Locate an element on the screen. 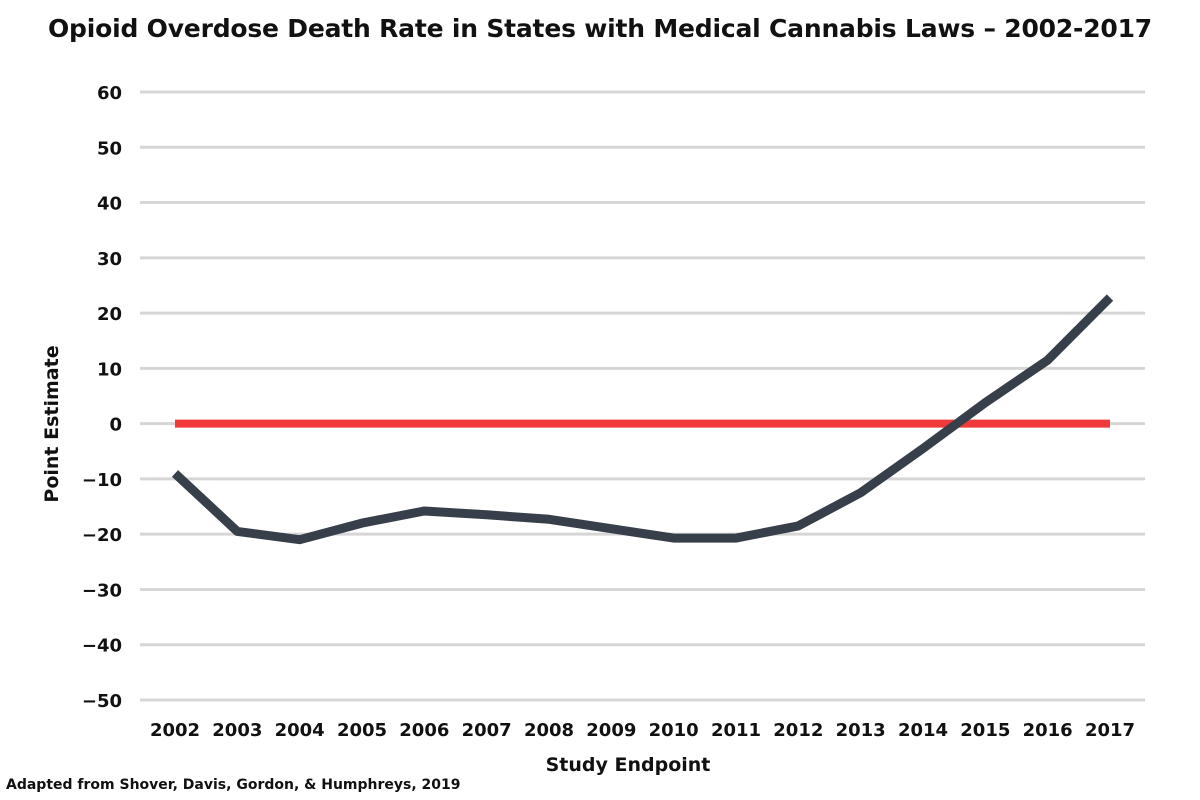 The height and width of the screenshot is (800, 1200). y-tick-label: 50 is located at coordinates (109, 148).